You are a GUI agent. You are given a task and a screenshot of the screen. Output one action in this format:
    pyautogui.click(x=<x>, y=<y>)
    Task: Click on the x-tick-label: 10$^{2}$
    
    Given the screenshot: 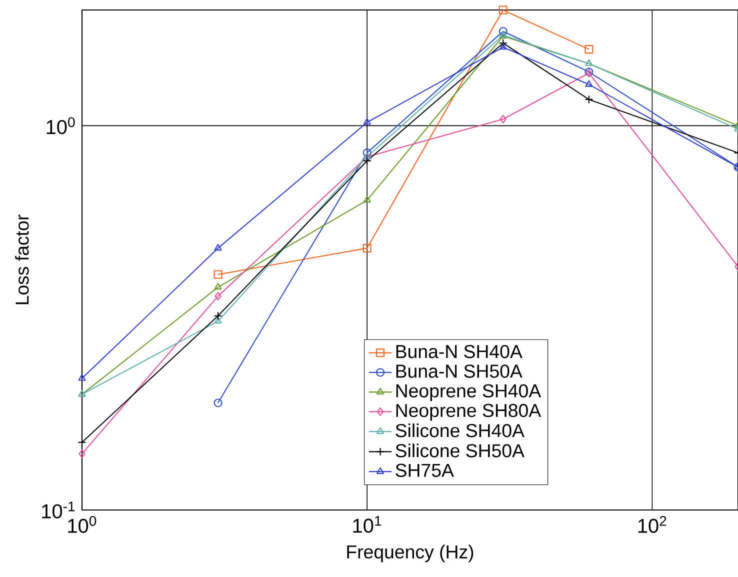 What is the action you would take?
    pyautogui.click(x=652, y=524)
    